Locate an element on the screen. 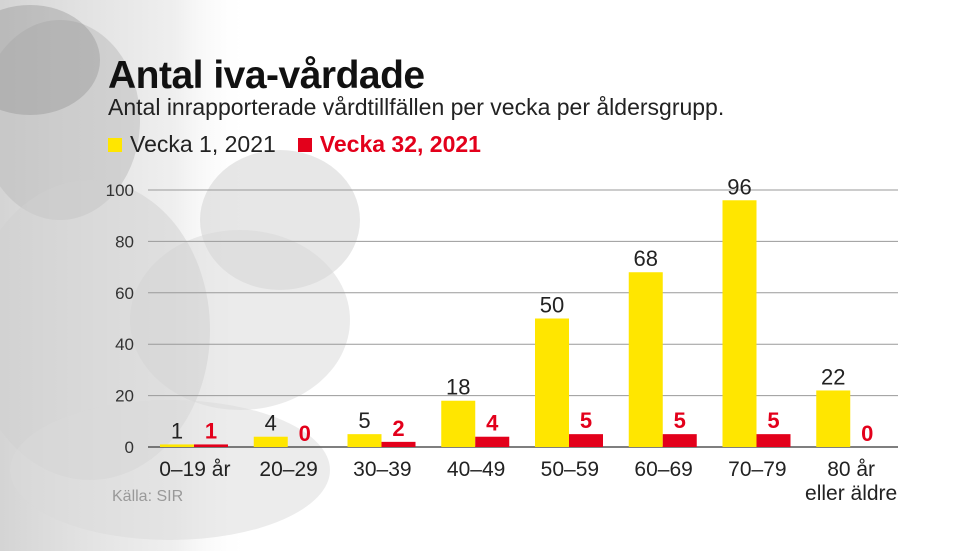 The image size is (980, 551). data-label-series1: 1 is located at coordinates (177, 430).